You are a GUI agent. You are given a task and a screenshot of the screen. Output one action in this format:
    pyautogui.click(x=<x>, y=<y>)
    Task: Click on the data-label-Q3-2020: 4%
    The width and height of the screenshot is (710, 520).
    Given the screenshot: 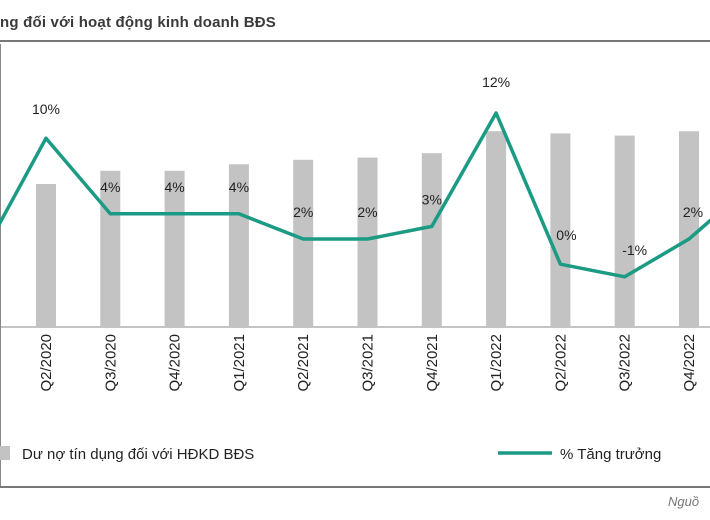 What is the action you would take?
    pyautogui.click(x=110, y=187)
    